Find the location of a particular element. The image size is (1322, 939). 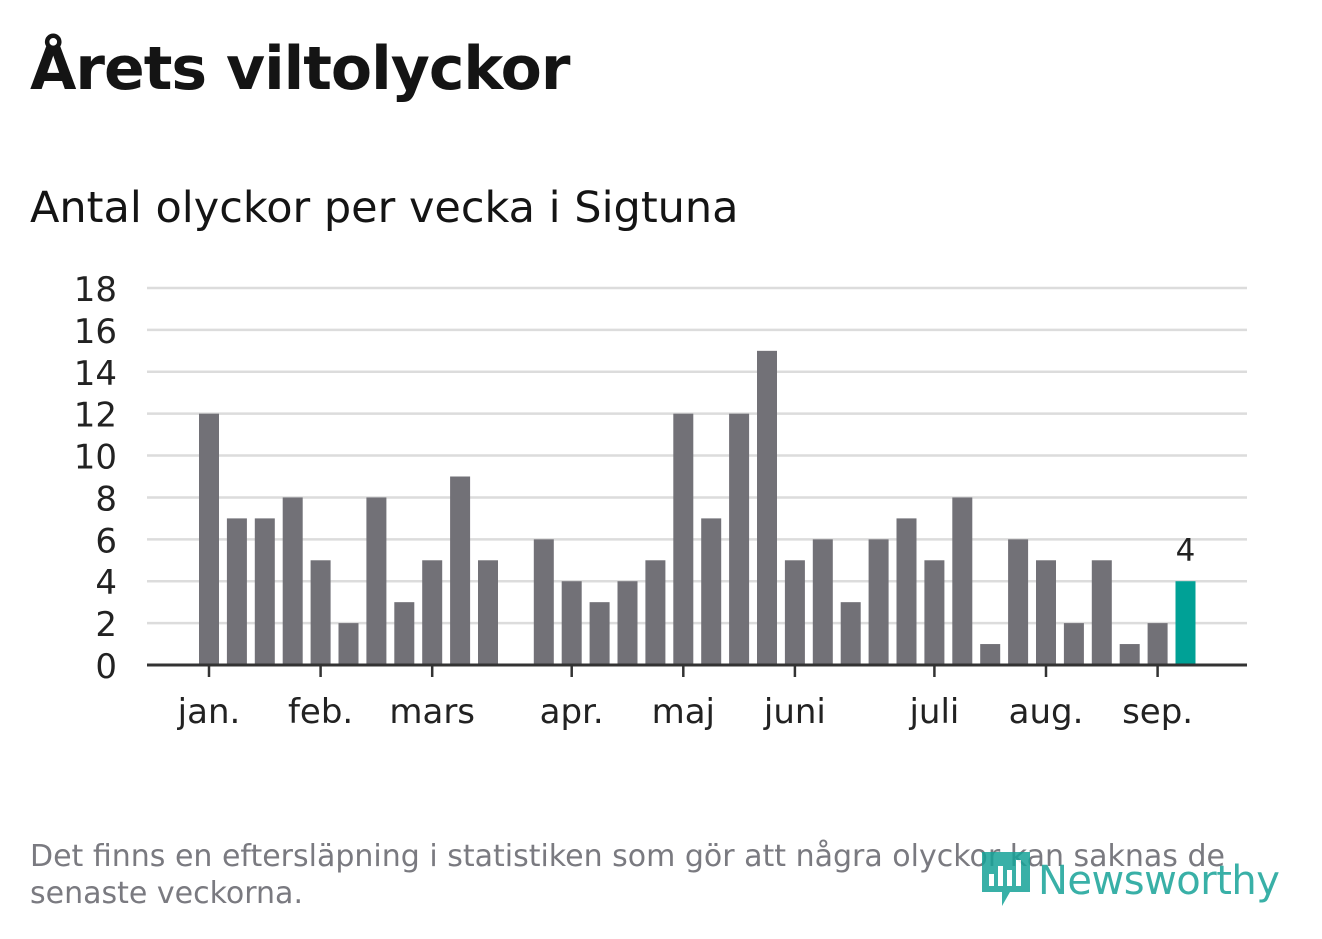

y-tick-label: 14 is located at coordinates (95, 374).